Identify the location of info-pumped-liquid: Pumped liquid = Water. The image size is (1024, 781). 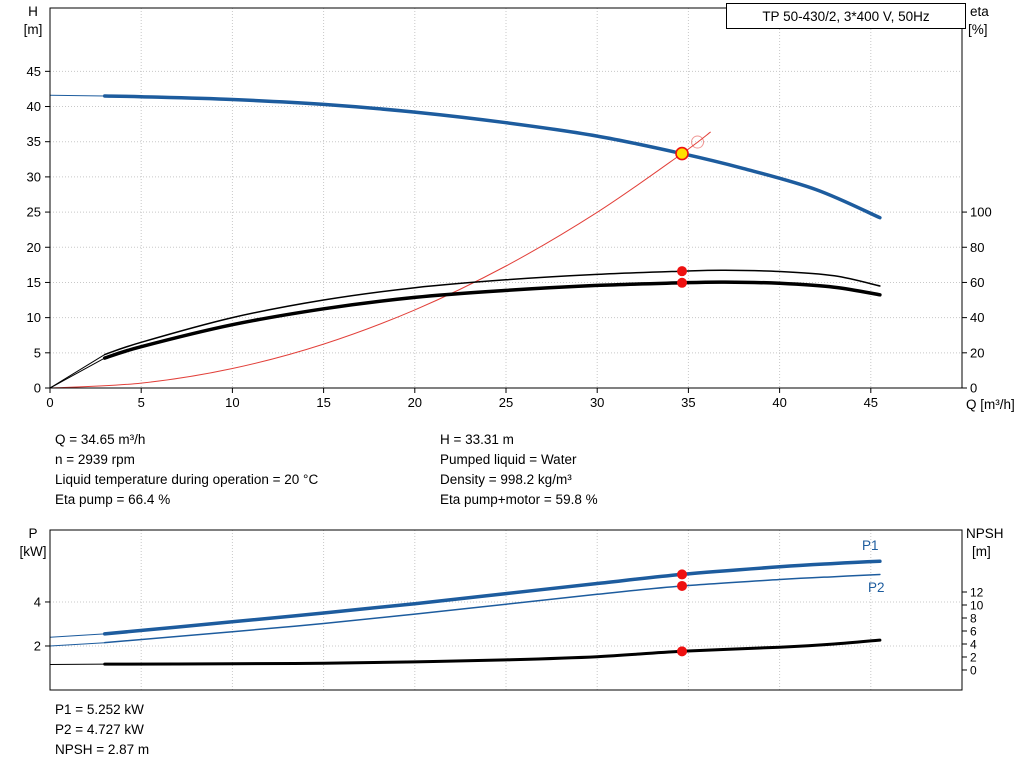
(508, 459).